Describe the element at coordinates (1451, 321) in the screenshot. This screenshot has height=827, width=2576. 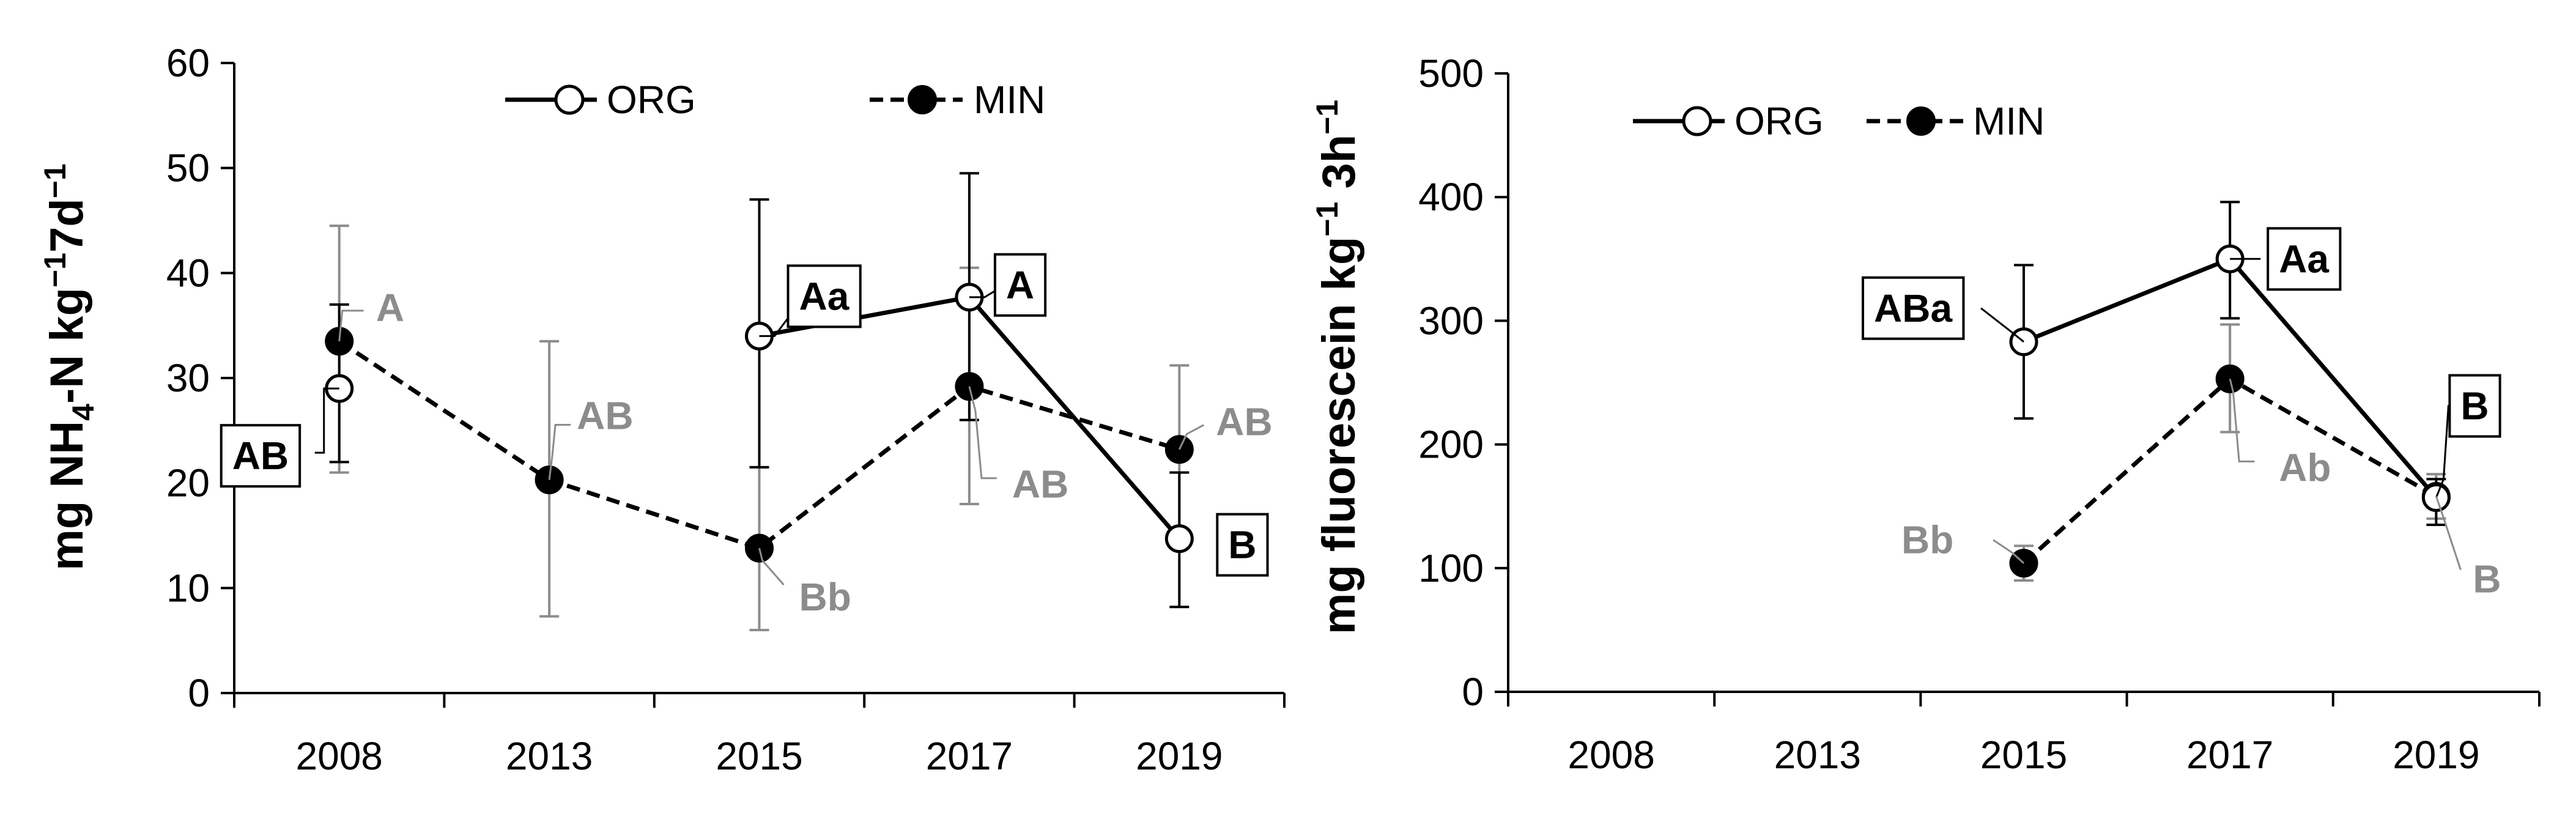
I see `y-tick-label: 300` at that location.